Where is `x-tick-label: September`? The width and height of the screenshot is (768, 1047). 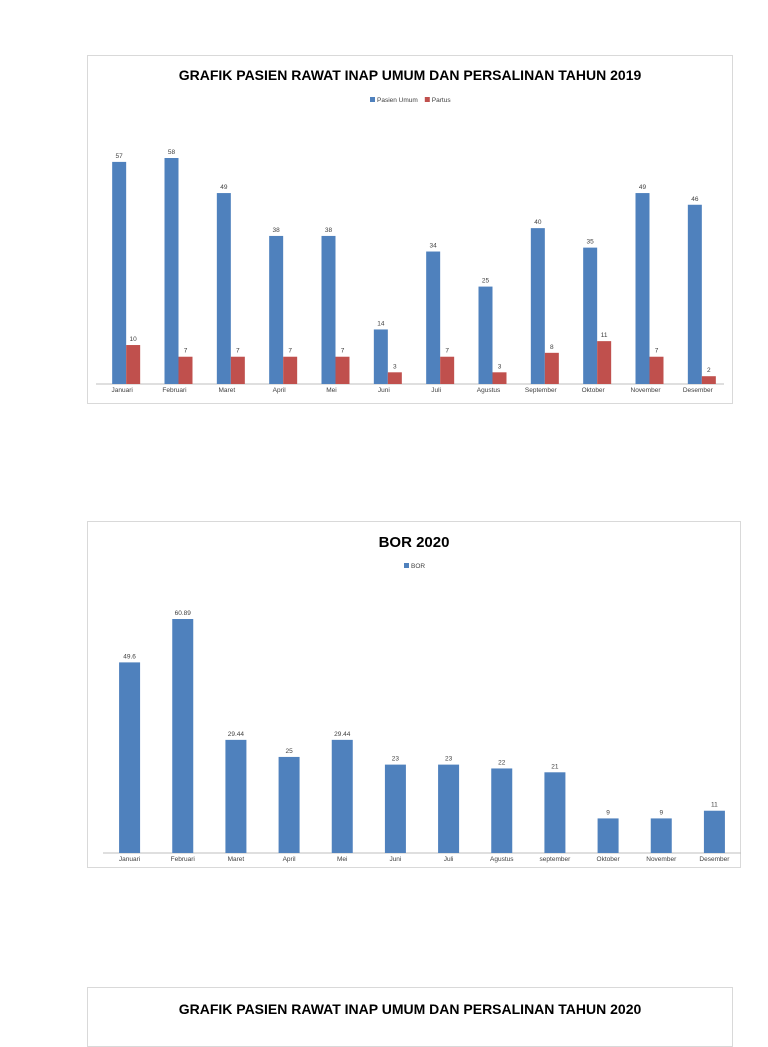 x-tick-label: September is located at coordinates (541, 390).